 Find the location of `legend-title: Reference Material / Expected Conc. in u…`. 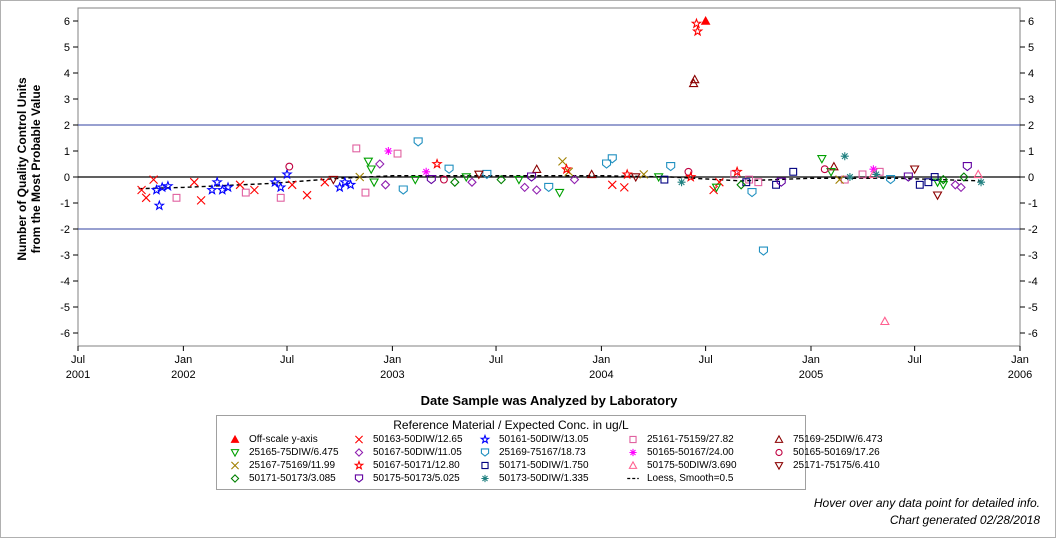

legend-title: Reference Material / Expected Conc. in u… is located at coordinates (511, 425).